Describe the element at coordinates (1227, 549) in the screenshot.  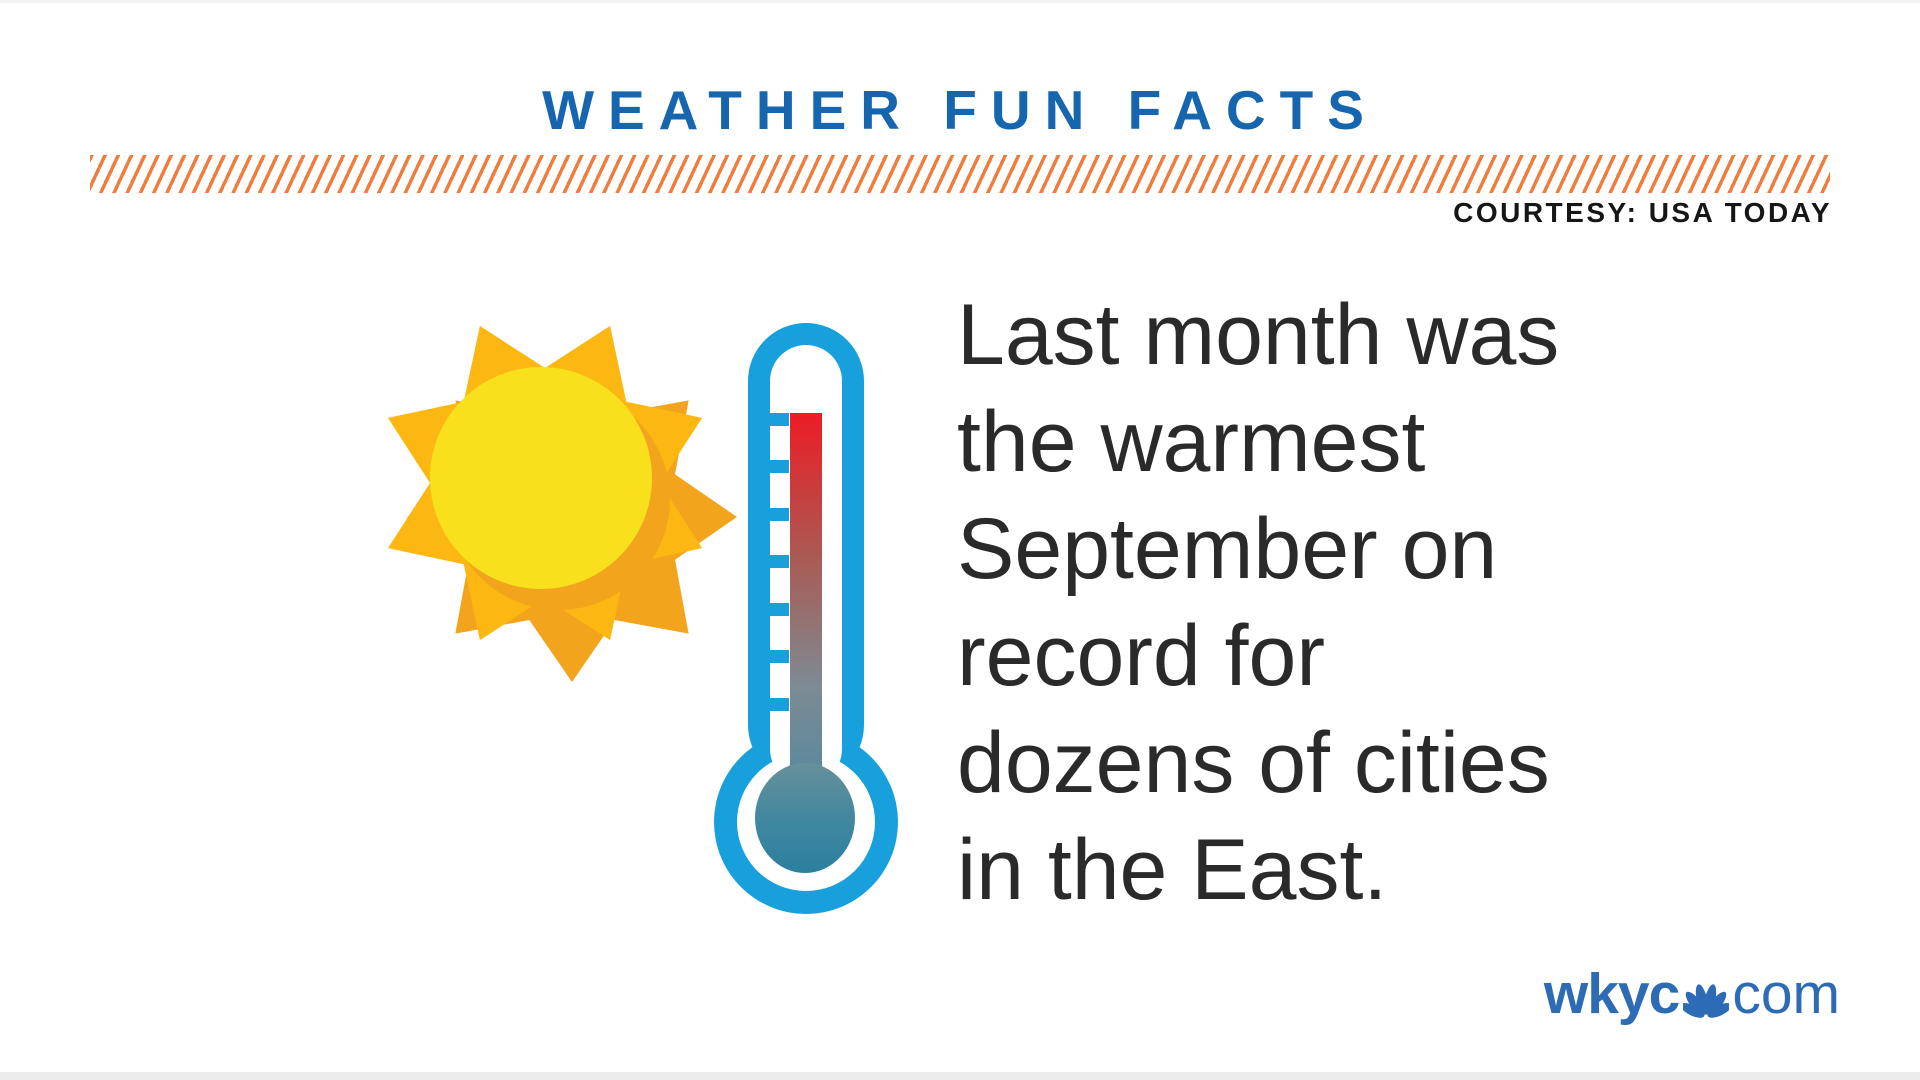
I see `fact-line: September on` at that location.